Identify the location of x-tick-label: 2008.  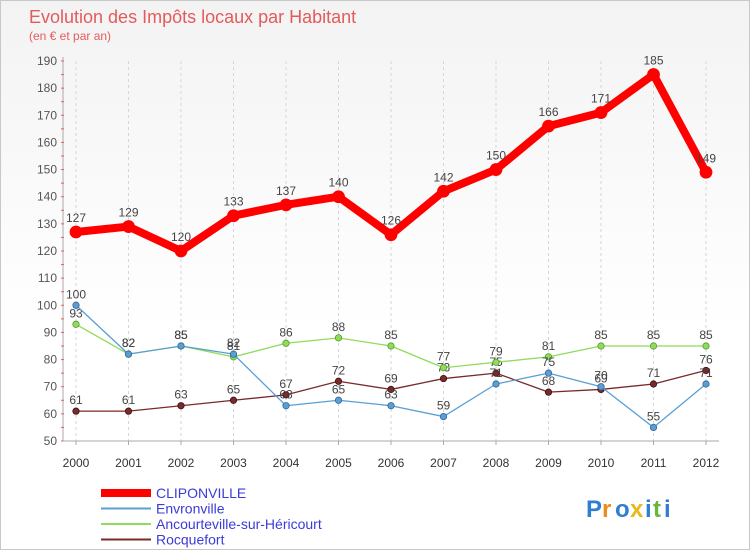
(496, 463).